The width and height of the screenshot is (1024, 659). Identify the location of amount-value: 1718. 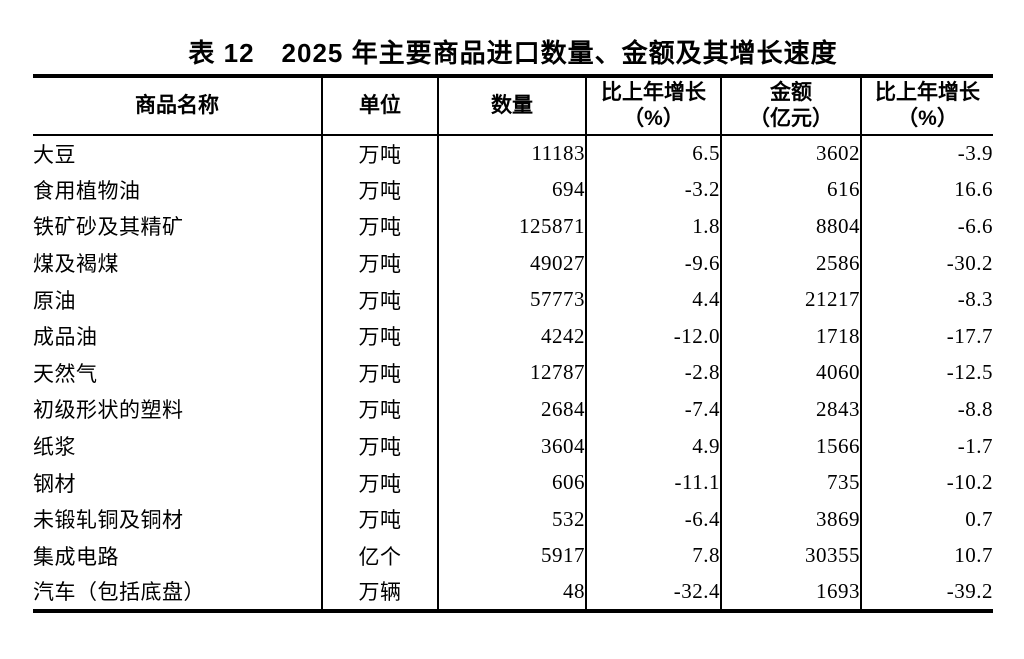
(791, 336).